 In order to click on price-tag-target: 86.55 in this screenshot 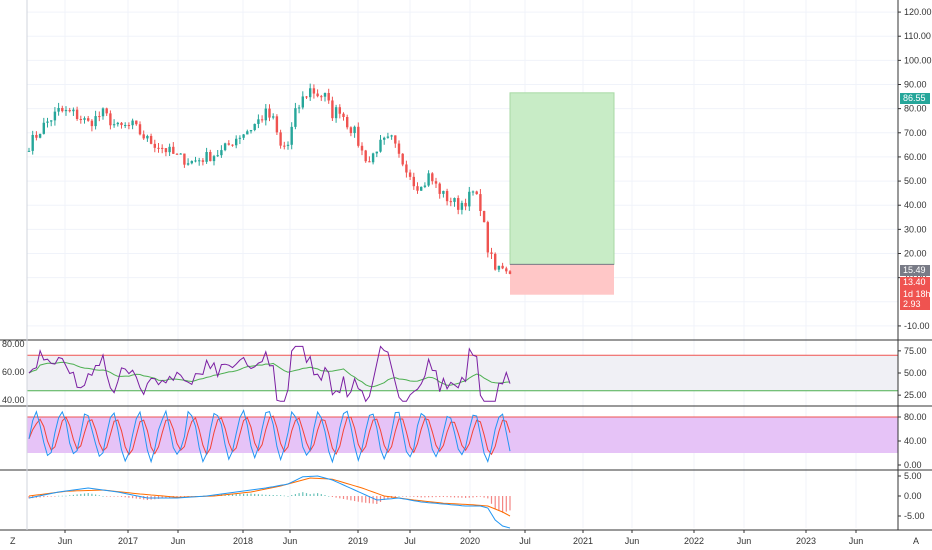, I will do `click(915, 98)`.